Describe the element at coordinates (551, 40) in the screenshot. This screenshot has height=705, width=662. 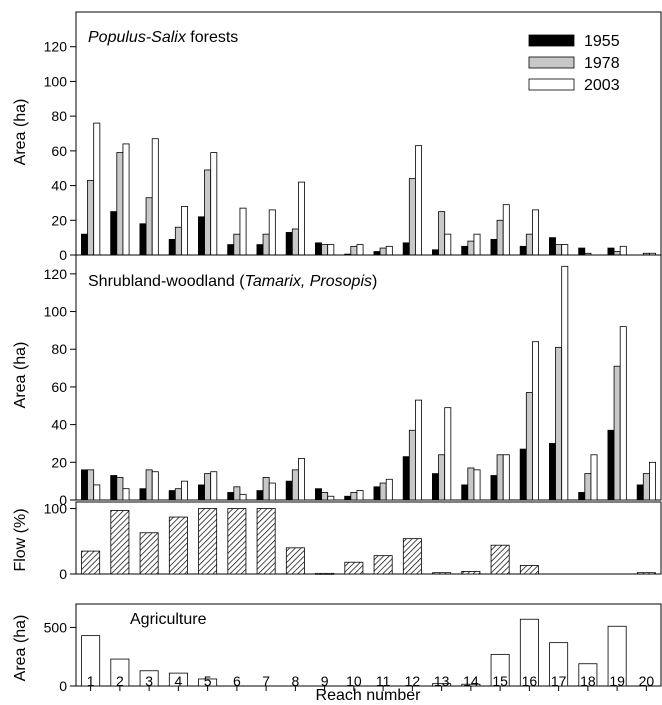
I see `legend-swatch-1955` at that location.